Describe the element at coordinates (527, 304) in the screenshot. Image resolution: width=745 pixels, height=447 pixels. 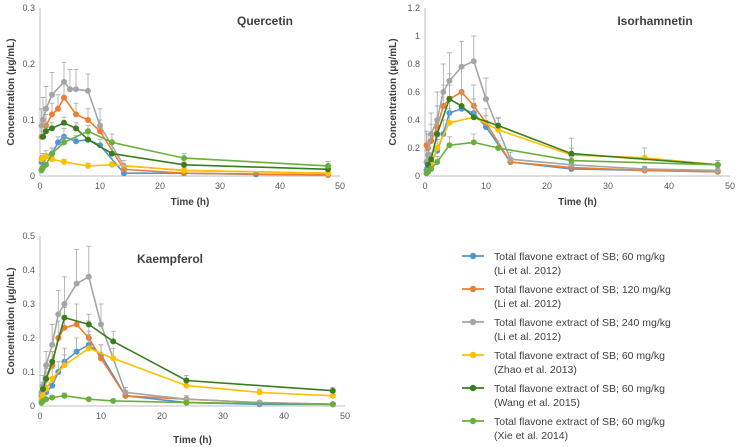
I see `legend-entry-reference: (Li et al. 2012)` at that location.